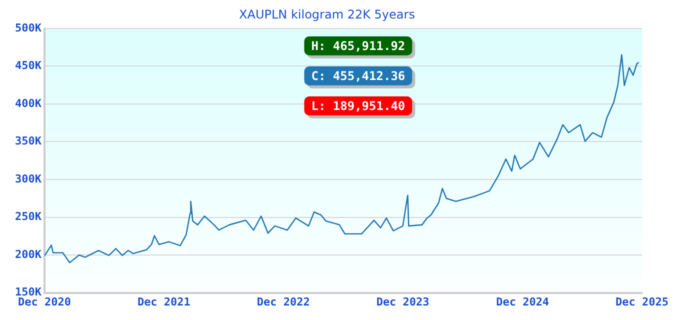 The width and height of the screenshot is (680, 320). What do you see at coordinates (28, 217) in the screenshot?
I see `y-tick-label: 250K` at bounding box center [28, 217].